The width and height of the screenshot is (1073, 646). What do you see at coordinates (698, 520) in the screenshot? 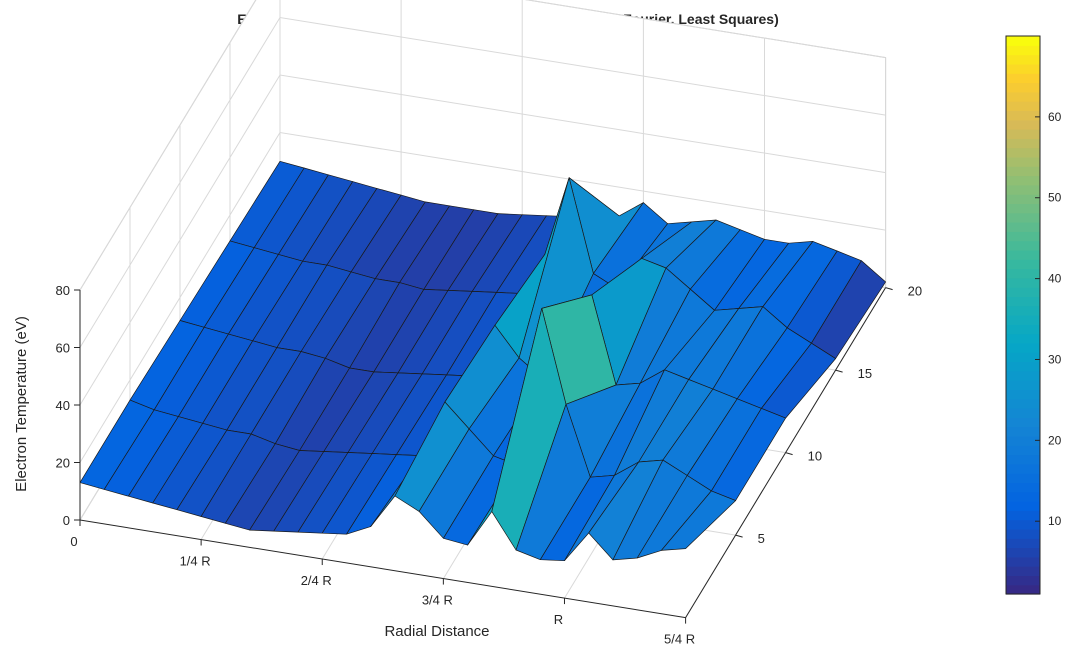
I see `surface-patch` at bounding box center [698, 520].